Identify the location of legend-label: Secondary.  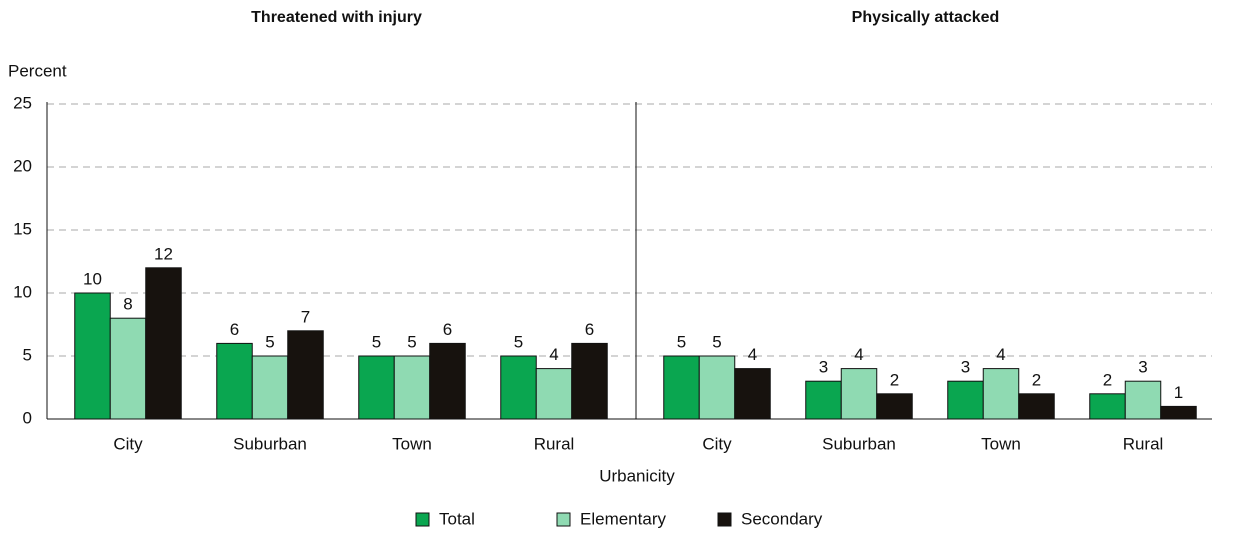
(782, 518).